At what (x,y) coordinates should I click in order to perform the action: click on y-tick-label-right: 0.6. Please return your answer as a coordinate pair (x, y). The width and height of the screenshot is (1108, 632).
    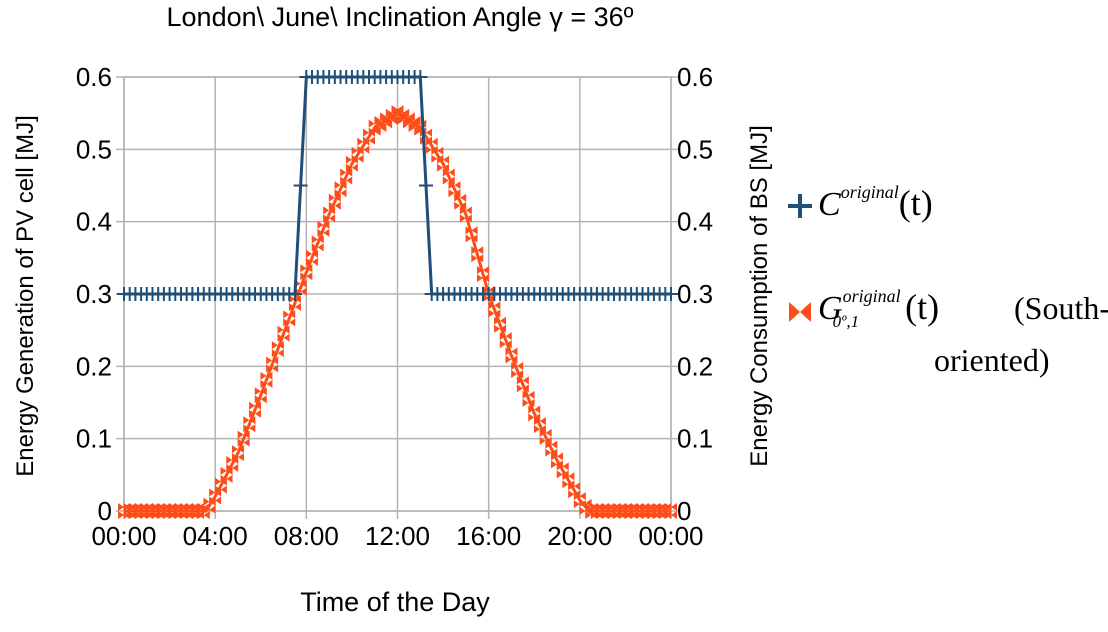
    Looking at the image, I should click on (695, 77).